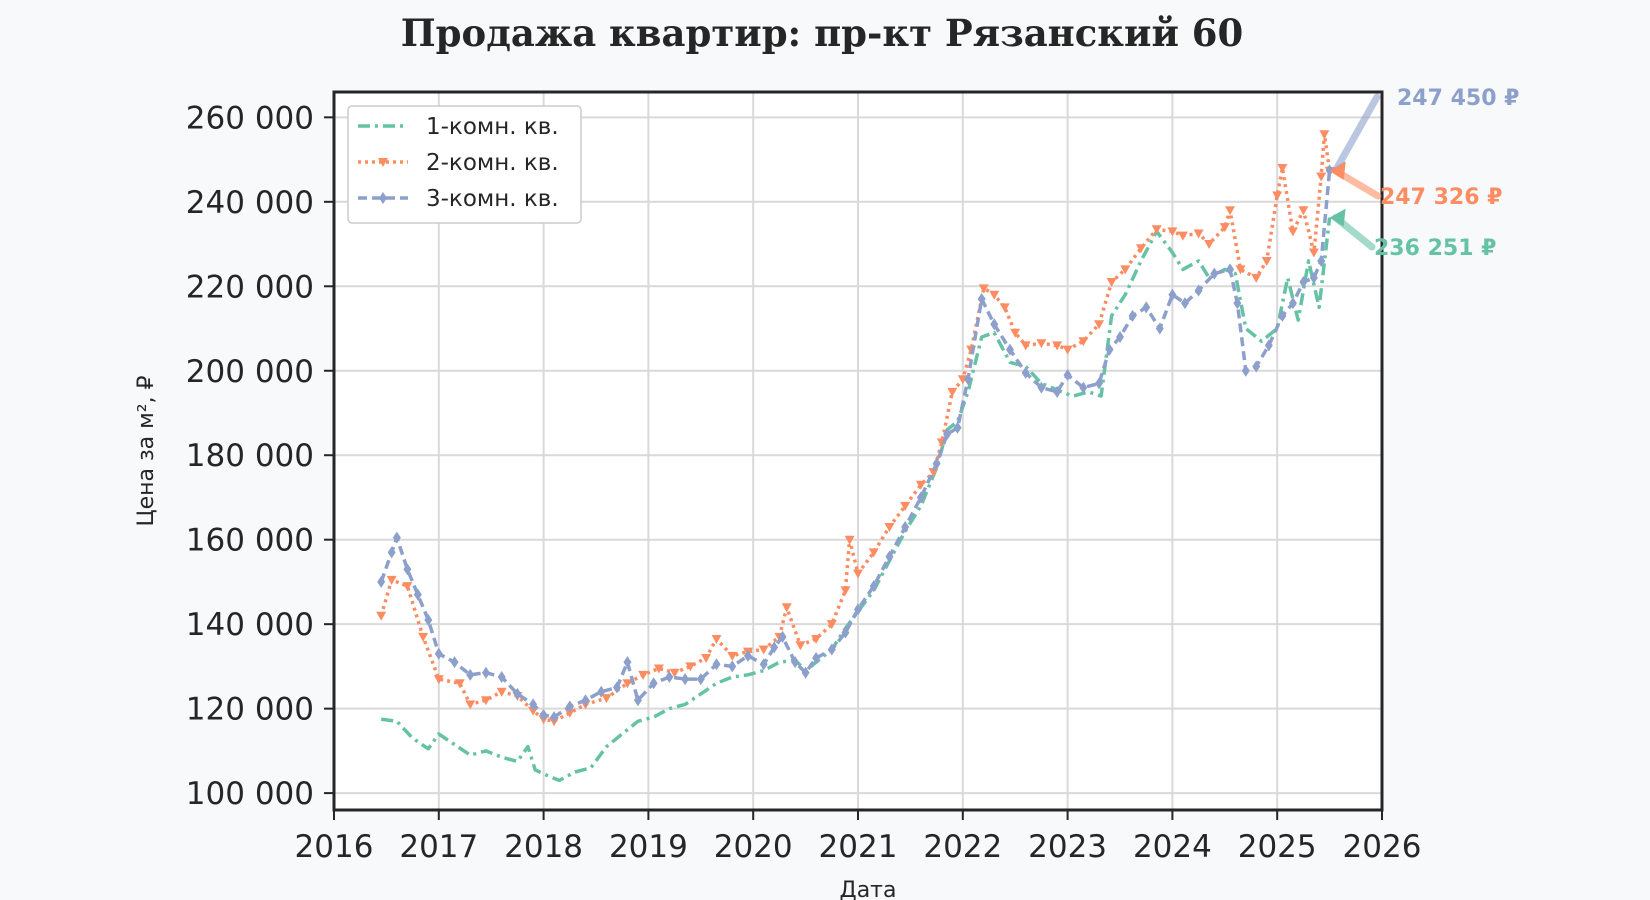  What do you see at coordinates (334, 847) in the screenshot?
I see `x-tick-label: 2016` at bounding box center [334, 847].